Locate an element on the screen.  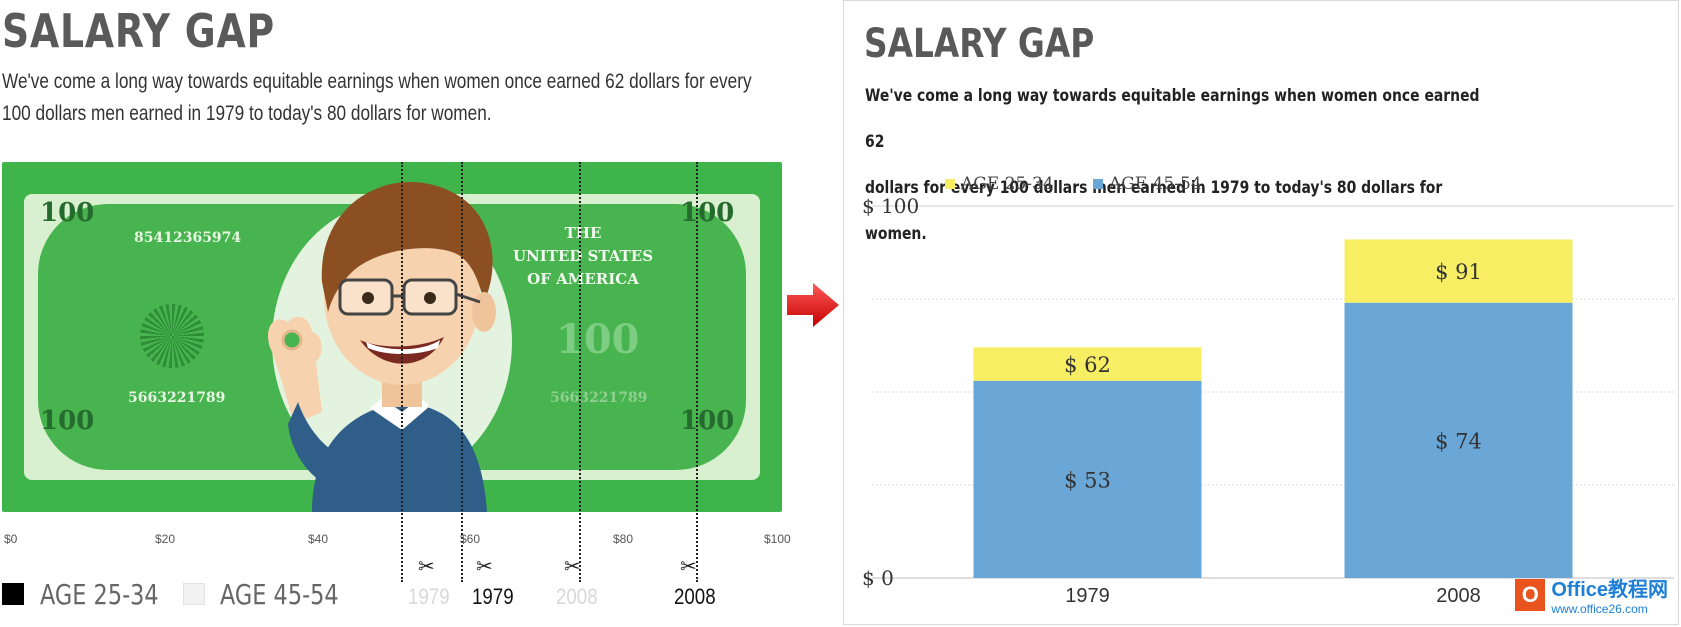
chart-title: SALARY GAP is located at coordinates (979, 44).